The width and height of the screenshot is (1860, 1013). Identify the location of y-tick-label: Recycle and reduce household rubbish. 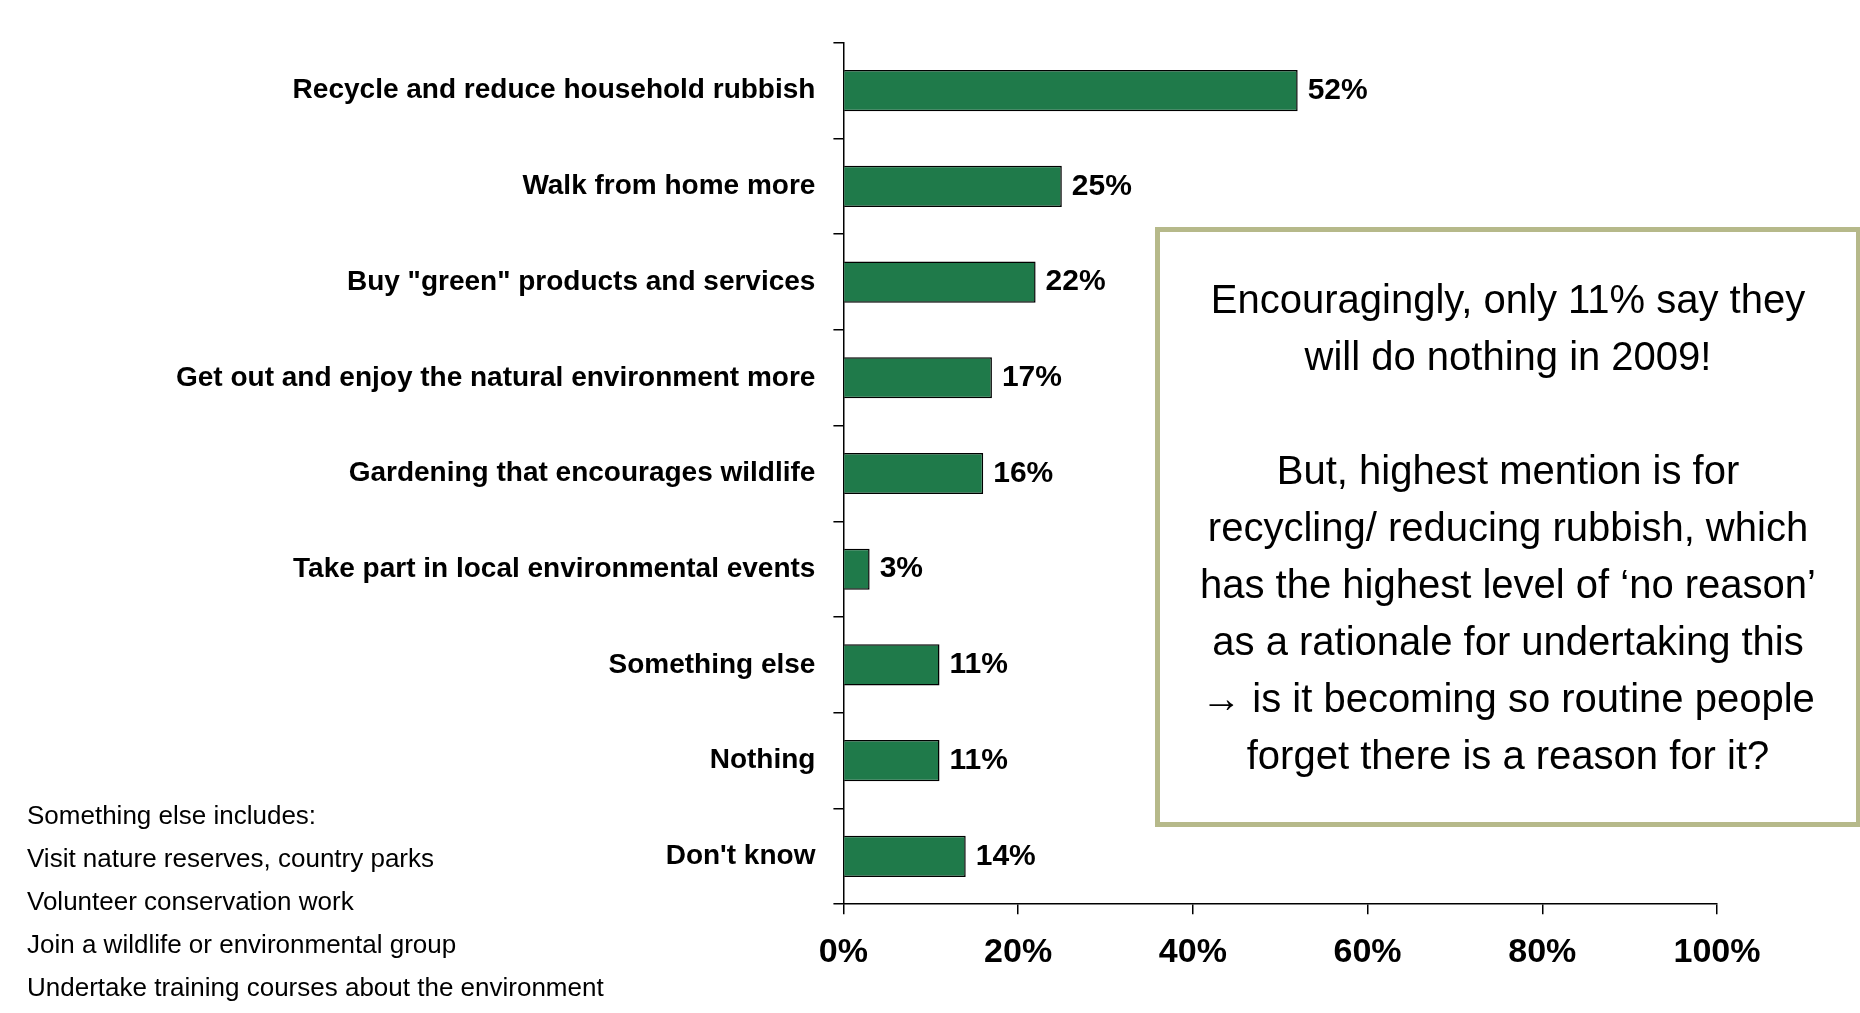
(554, 89).